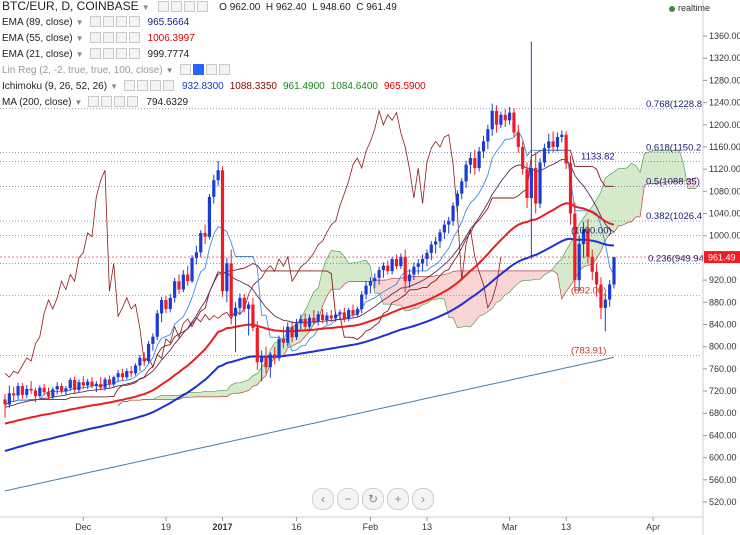 Image resolution: width=740 pixels, height=535 pixels. Describe the element at coordinates (588, 291) in the screenshot. I see `fib-level-label: (892.00)` at that location.